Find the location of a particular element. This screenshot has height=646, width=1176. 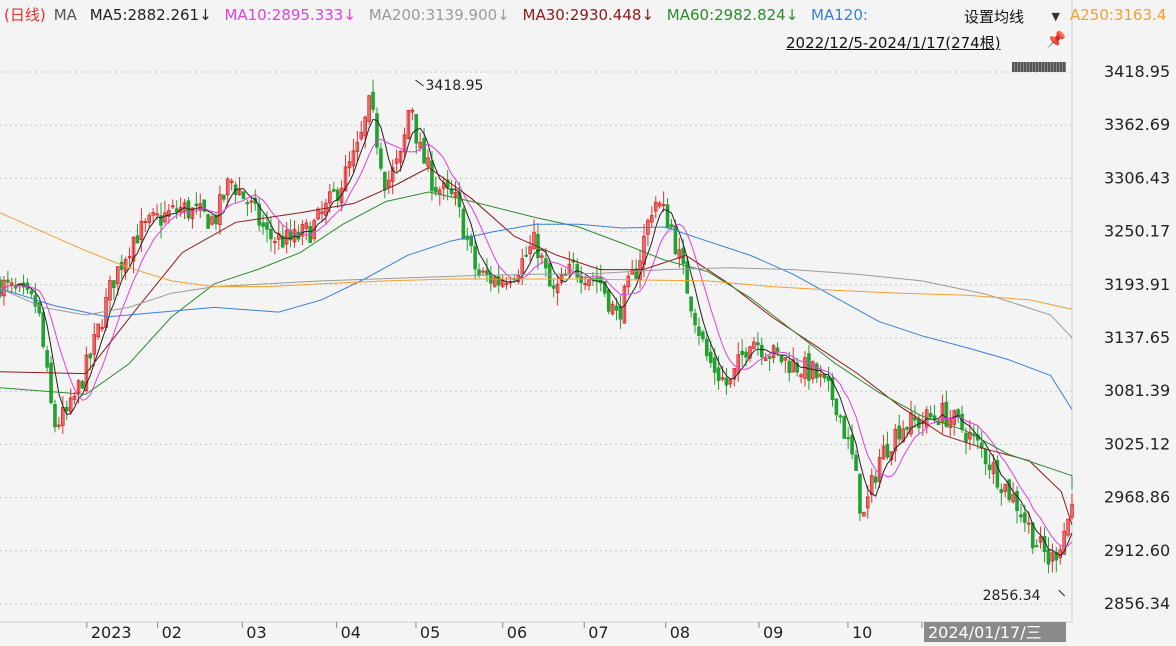

ma120-legend: MA120: is located at coordinates (839, 15).